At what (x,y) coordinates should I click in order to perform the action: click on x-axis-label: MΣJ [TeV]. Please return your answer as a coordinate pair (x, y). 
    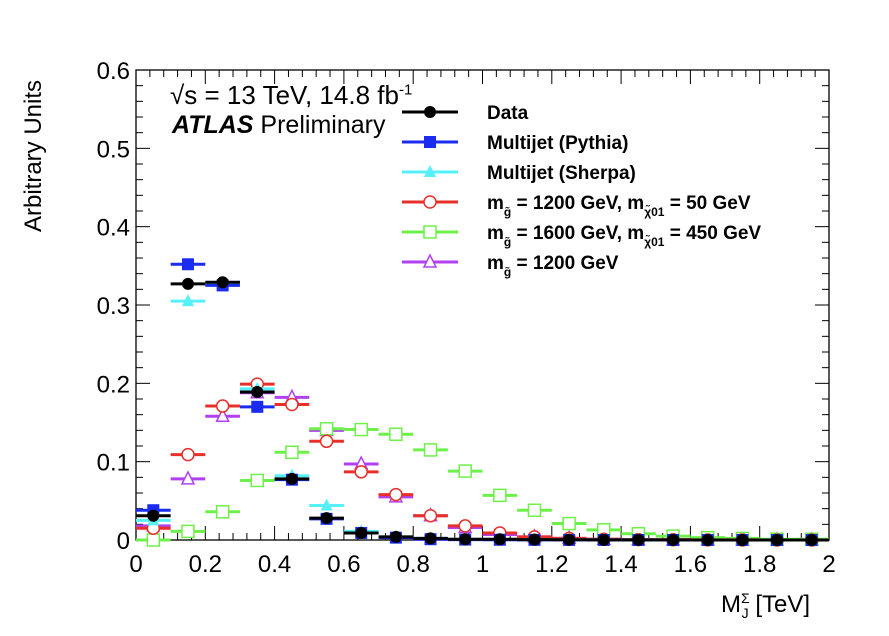
    Looking at the image, I should click on (765, 605).